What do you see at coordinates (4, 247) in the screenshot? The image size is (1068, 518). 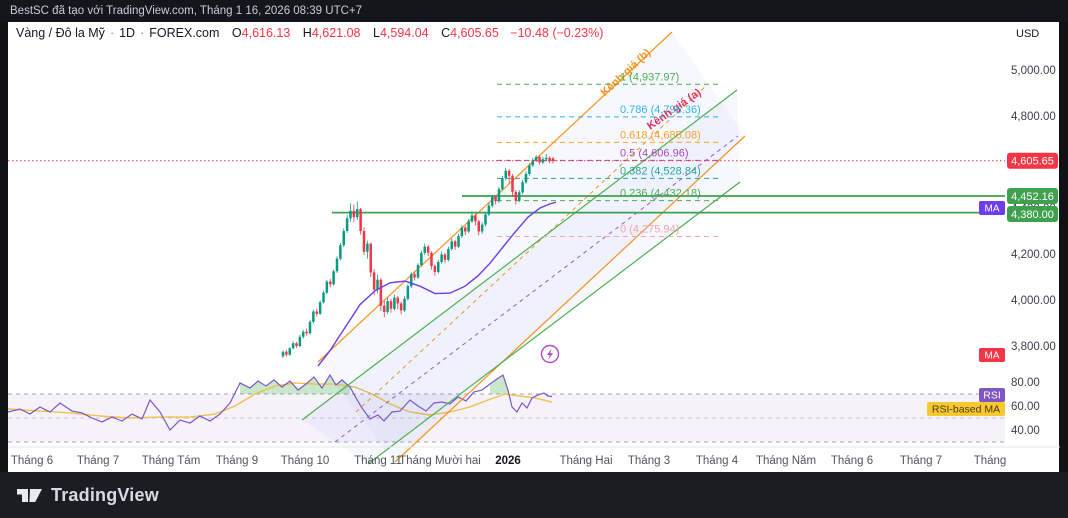 I see `window-left-edge` at bounding box center [4, 247].